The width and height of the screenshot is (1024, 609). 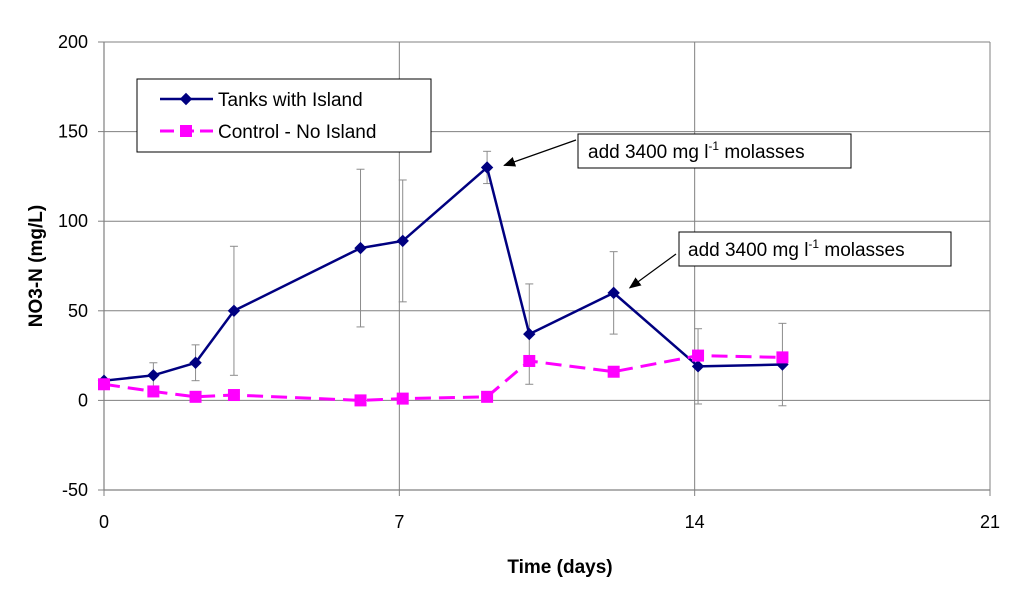 I want to click on legend-label-control-no-island: Control - No Island, so click(x=297, y=132).